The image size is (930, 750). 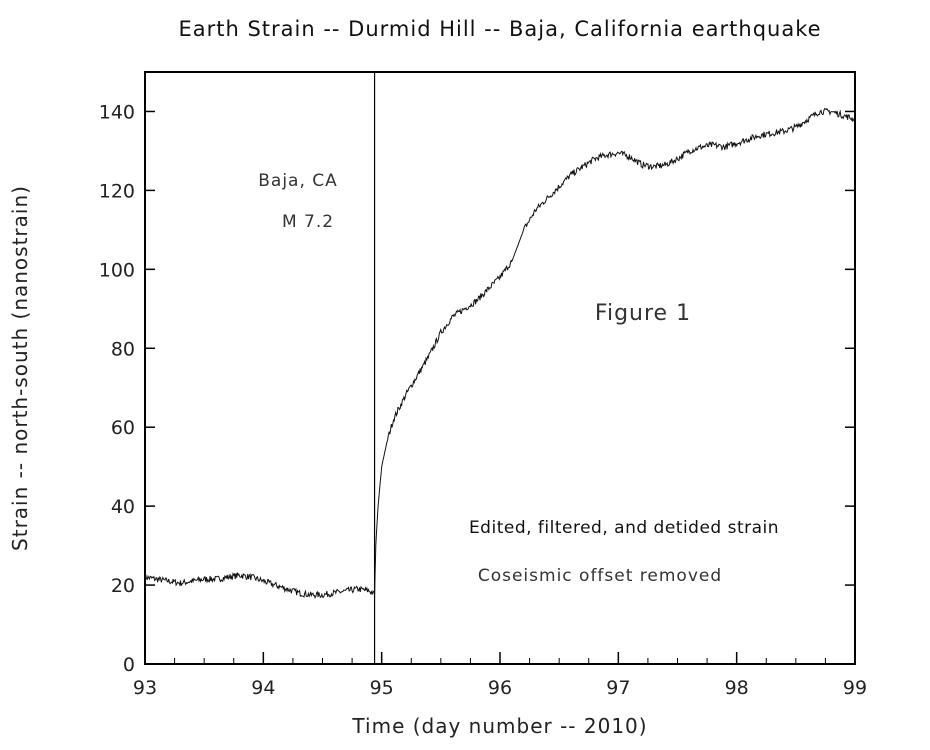 I want to click on x-tick-label: 94, so click(x=263, y=688).